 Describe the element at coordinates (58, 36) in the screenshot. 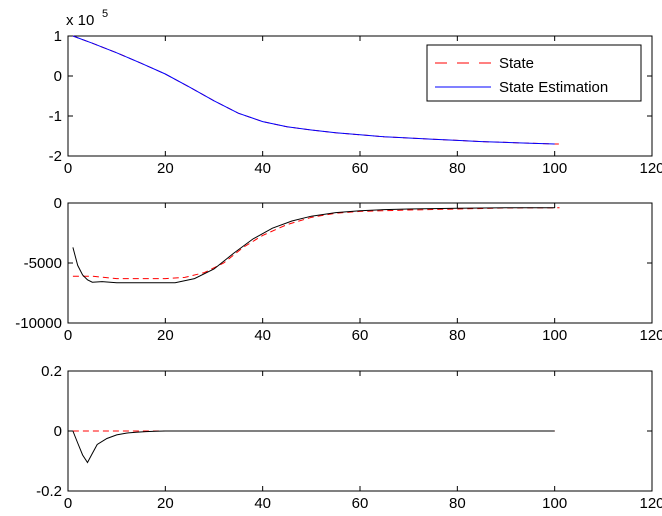

I see `y-tick-label: 1` at that location.